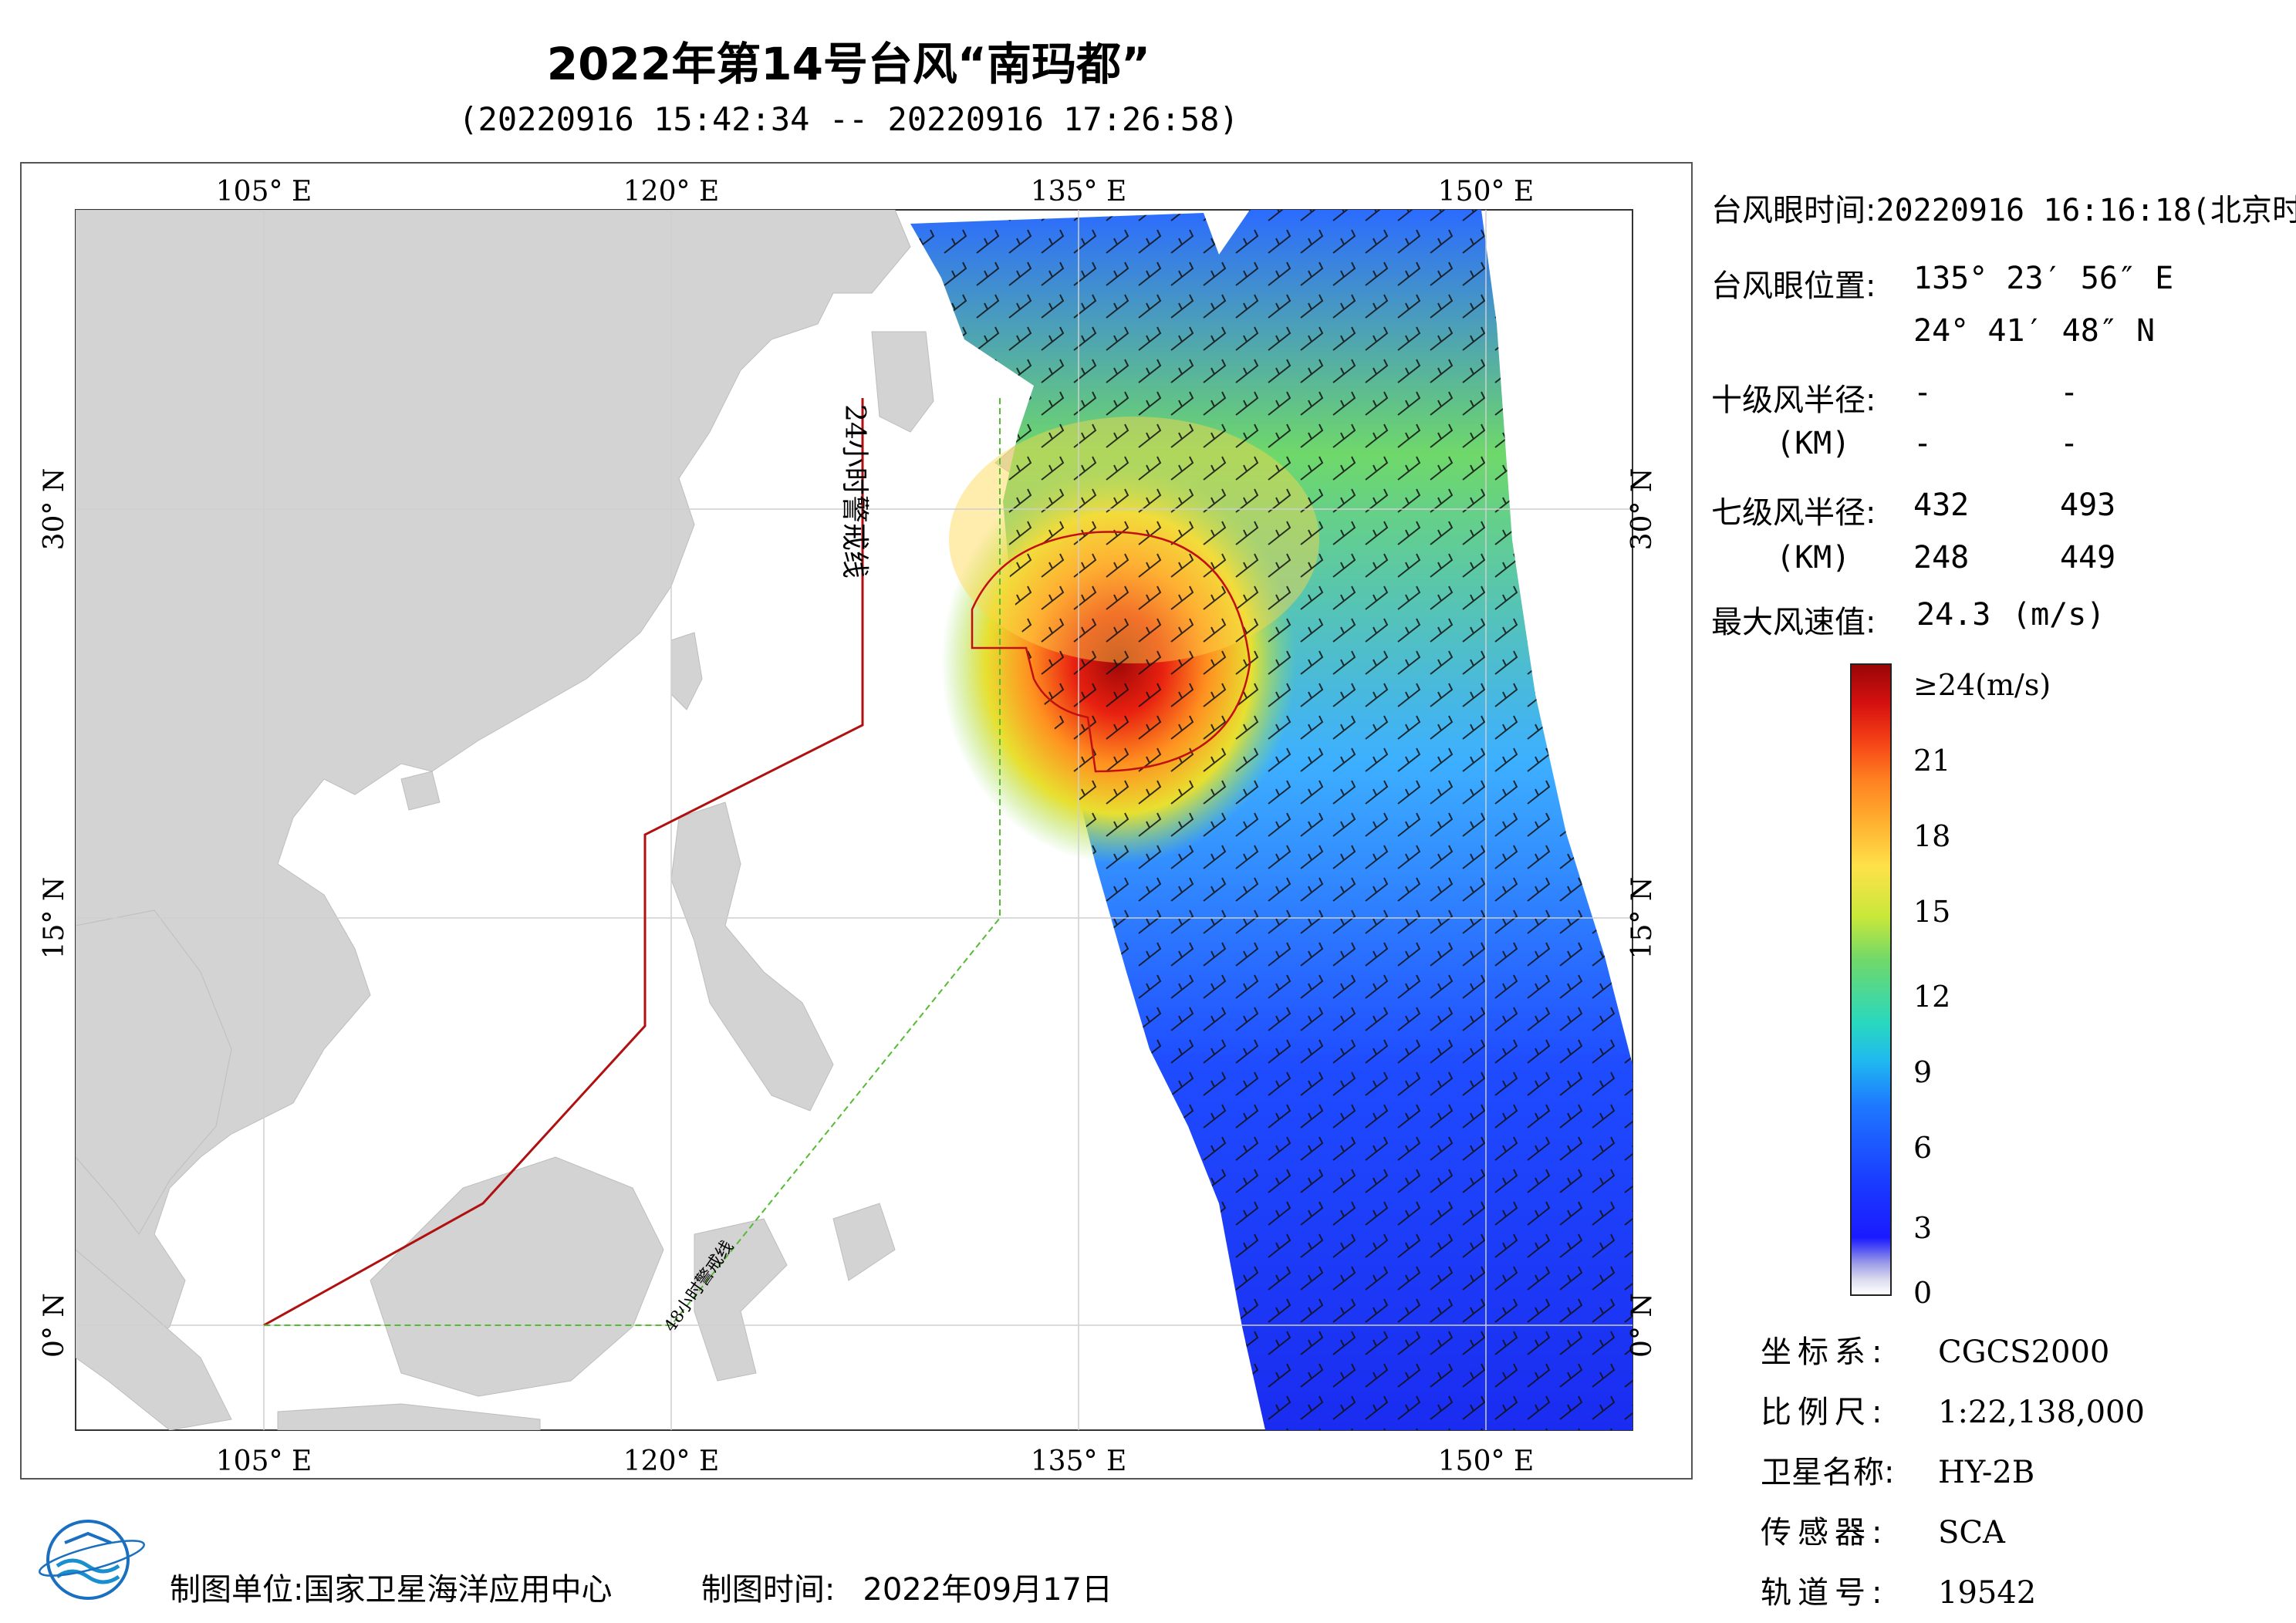 The height and width of the screenshot is (1623, 2296). Describe the element at coordinates (2034, 331) in the screenshot. I see `eye-latitude: 24° 41′ 48″ N` at that location.